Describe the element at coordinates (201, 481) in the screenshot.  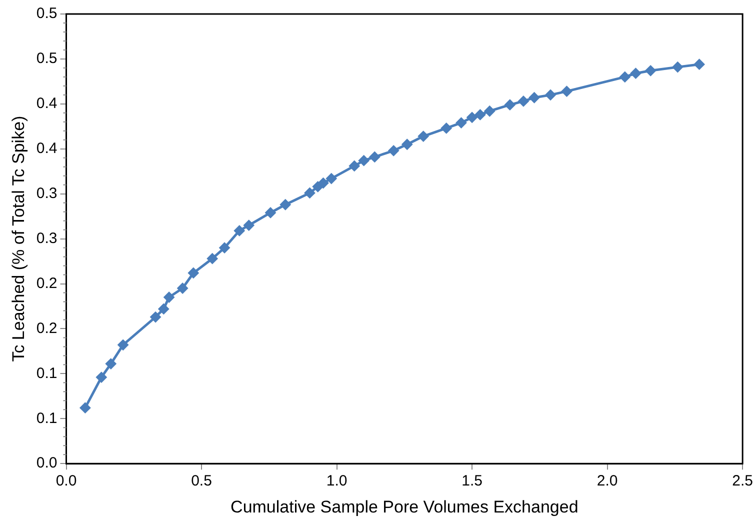
I see `x-tick-label: 0.5` at that location.